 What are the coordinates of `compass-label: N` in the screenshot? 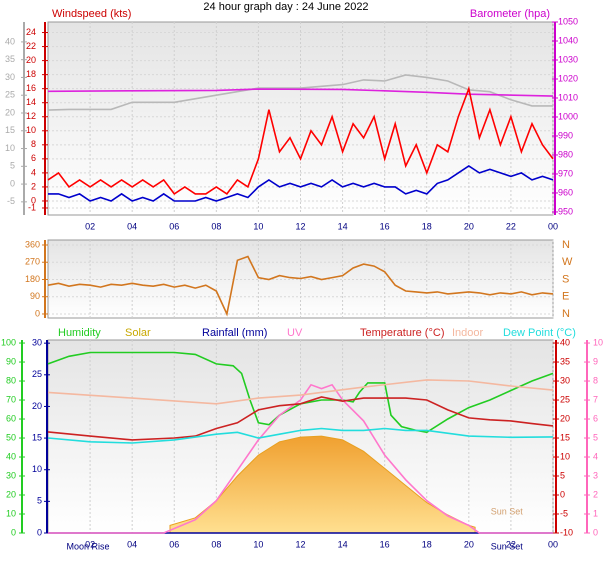 It's located at (566, 245).